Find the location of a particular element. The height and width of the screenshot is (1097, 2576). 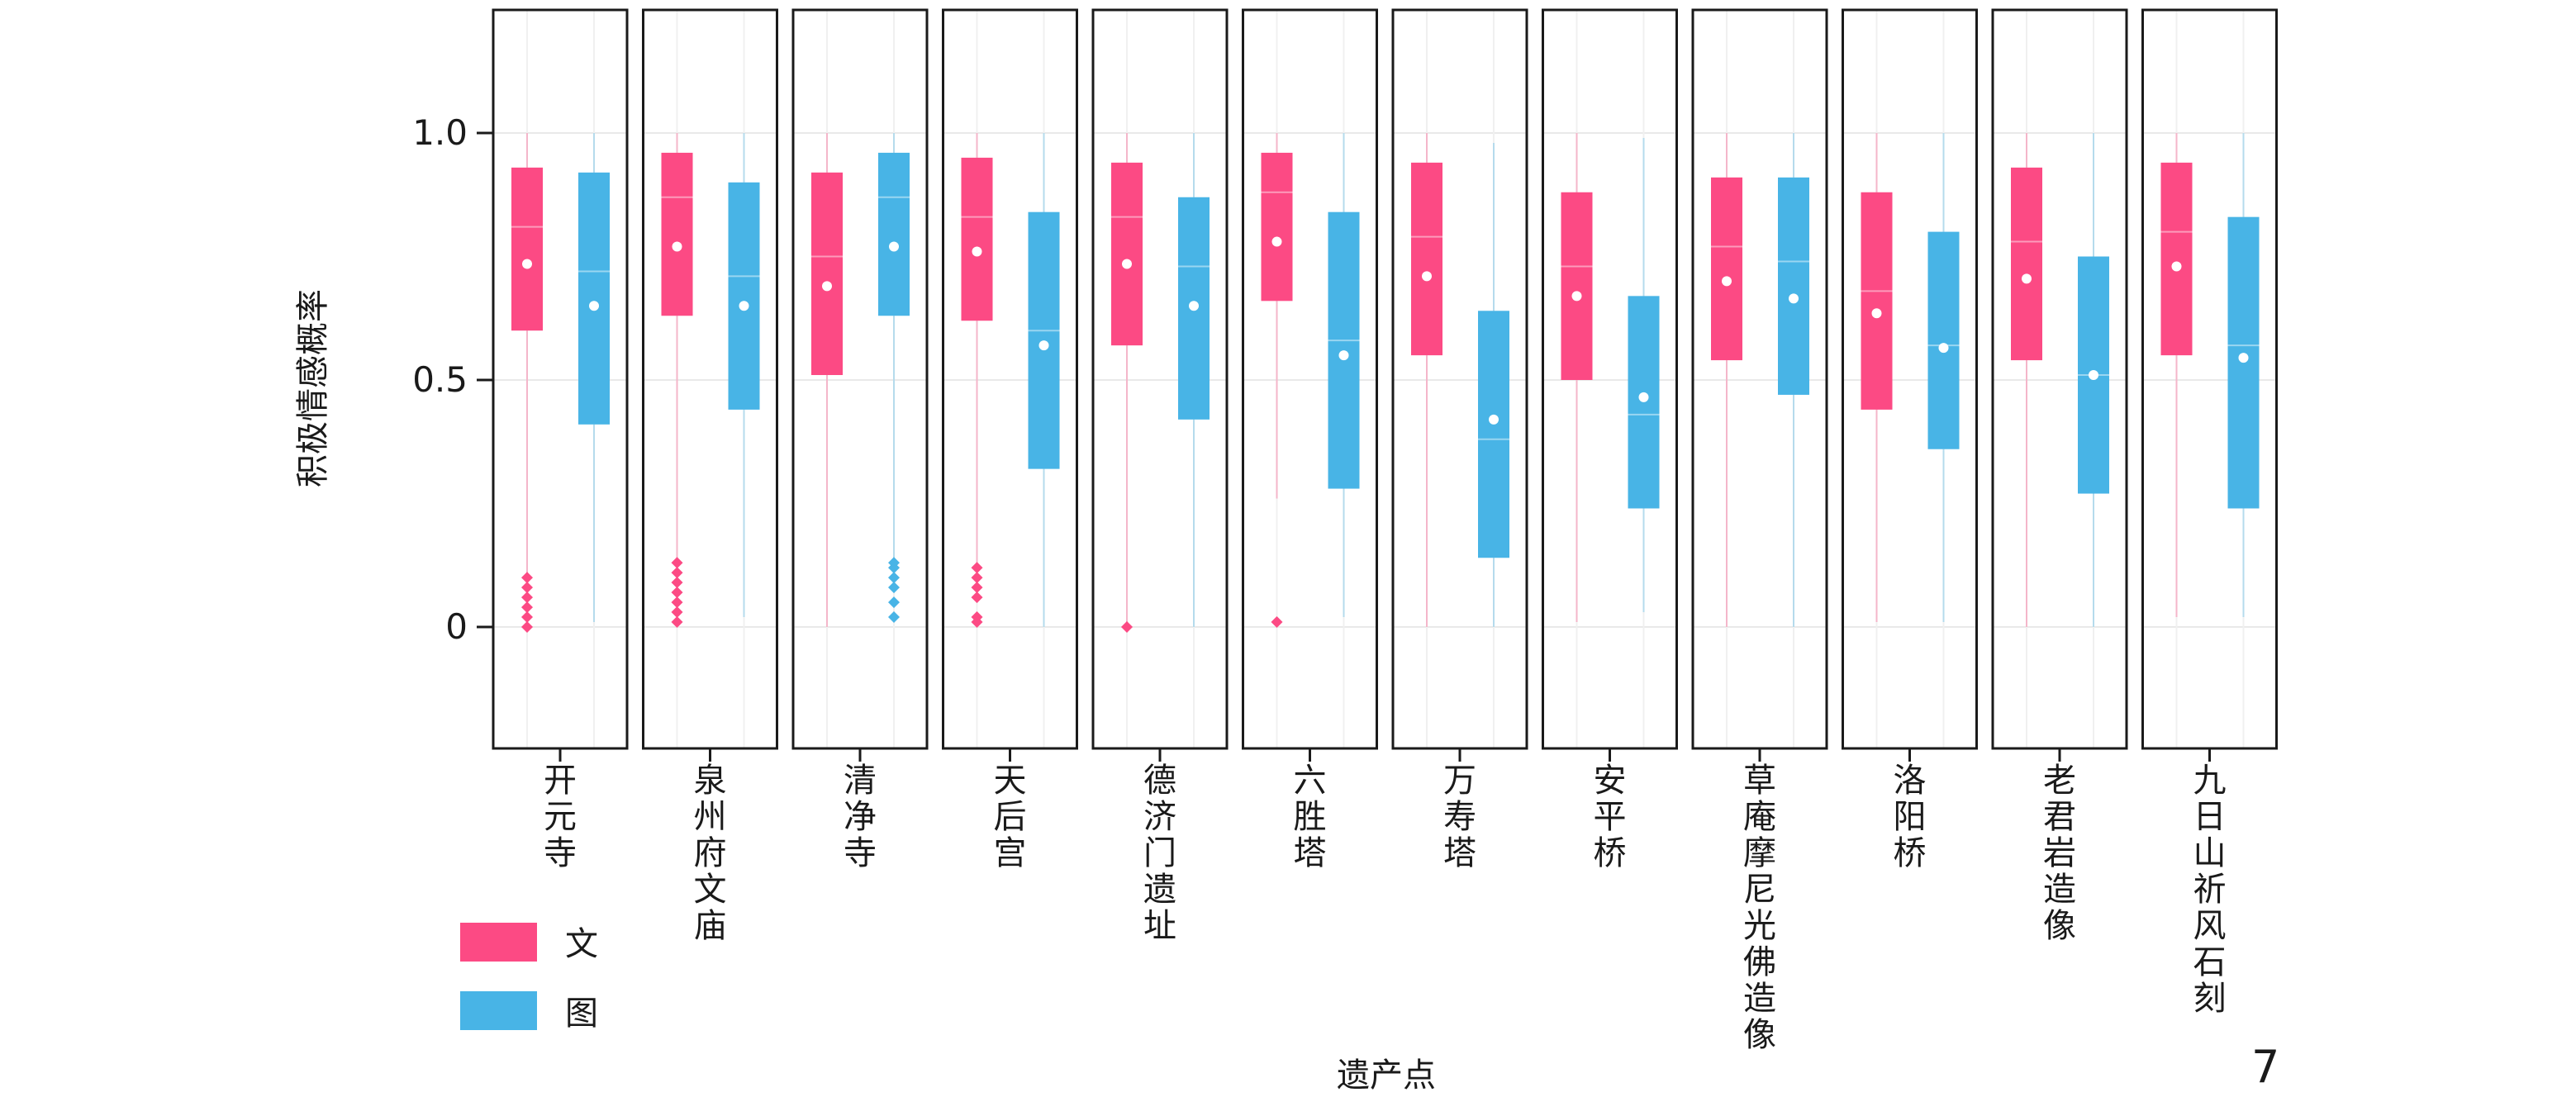

x-axis-title: 遗产点 is located at coordinates (1386, 1076).